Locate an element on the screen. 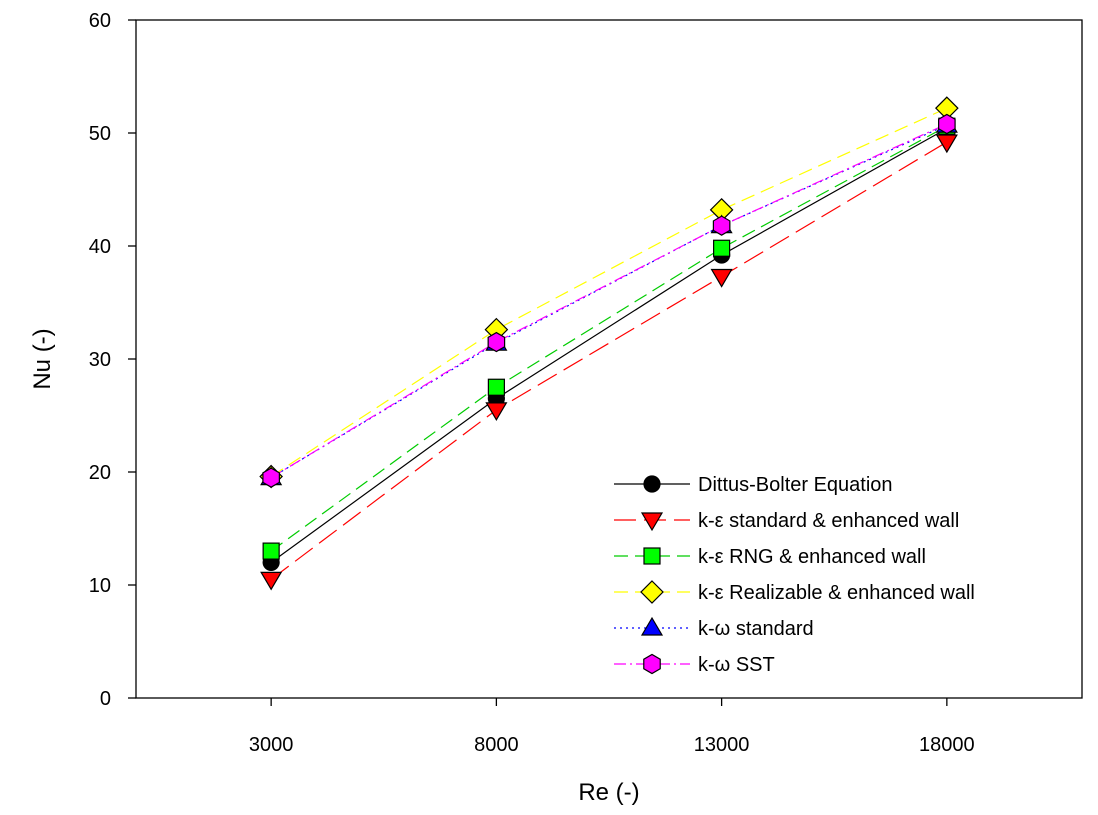  y-tick-label: 60 is located at coordinates (100, 21).